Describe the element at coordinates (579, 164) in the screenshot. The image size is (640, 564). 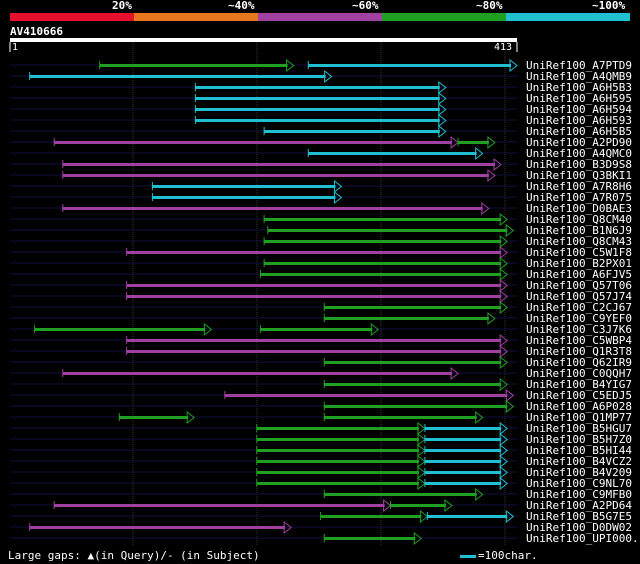
I see `hit-label: UniRef100_B3D9S8` at that location.